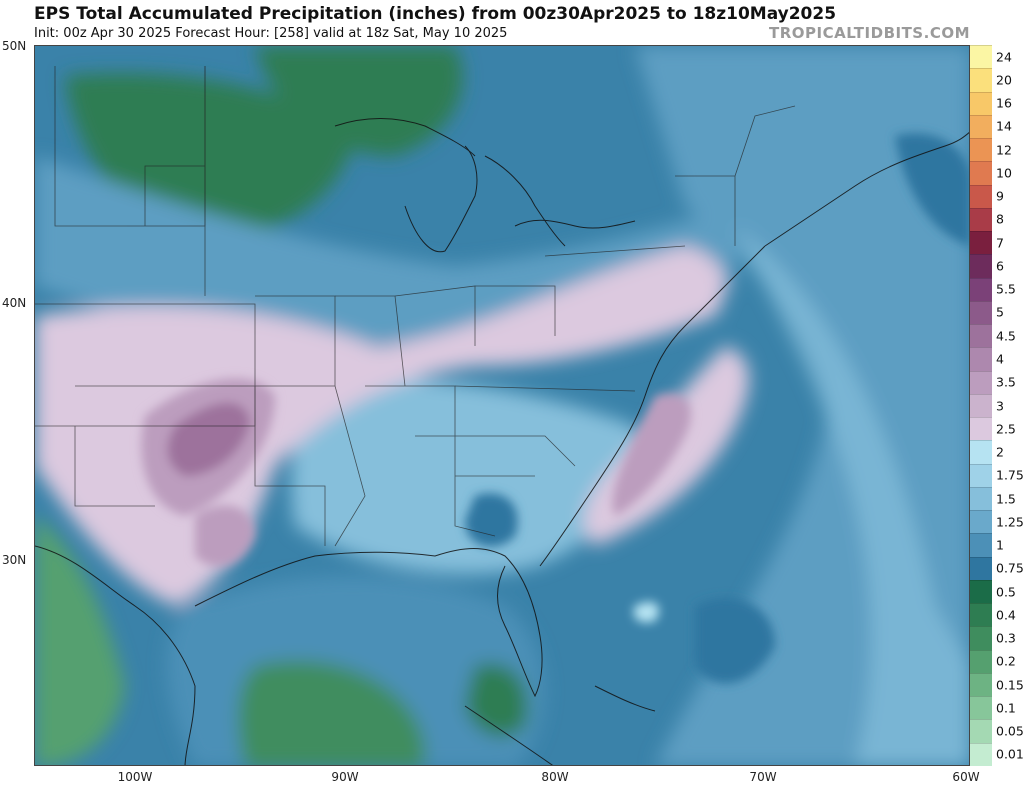  Describe the element at coordinates (1000, 196) in the screenshot. I see `colorbar-label: 9` at that location.